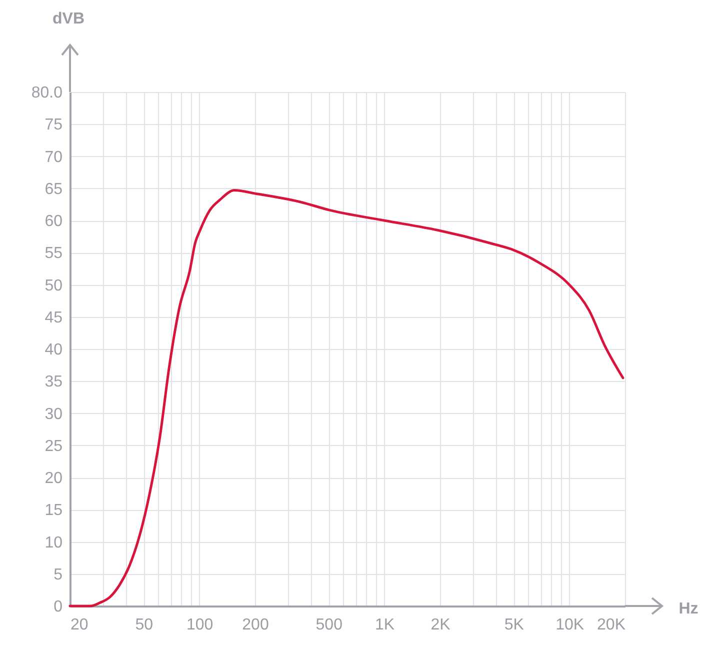  Describe the element at coordinates (53, 511) in the screenshot. I see `y-tick-label: 15` at that location.